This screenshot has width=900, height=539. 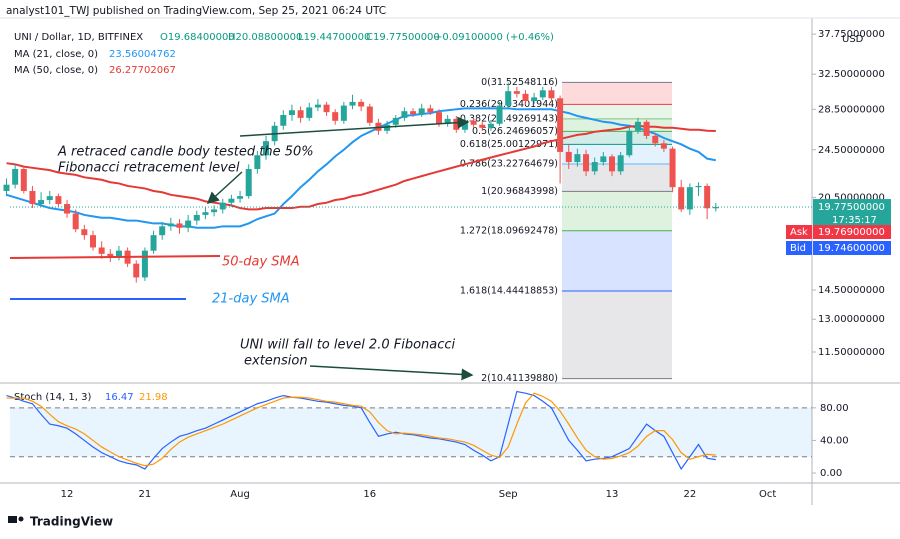 I want to click on axis-unit: USD, so click(x=853, y=39).